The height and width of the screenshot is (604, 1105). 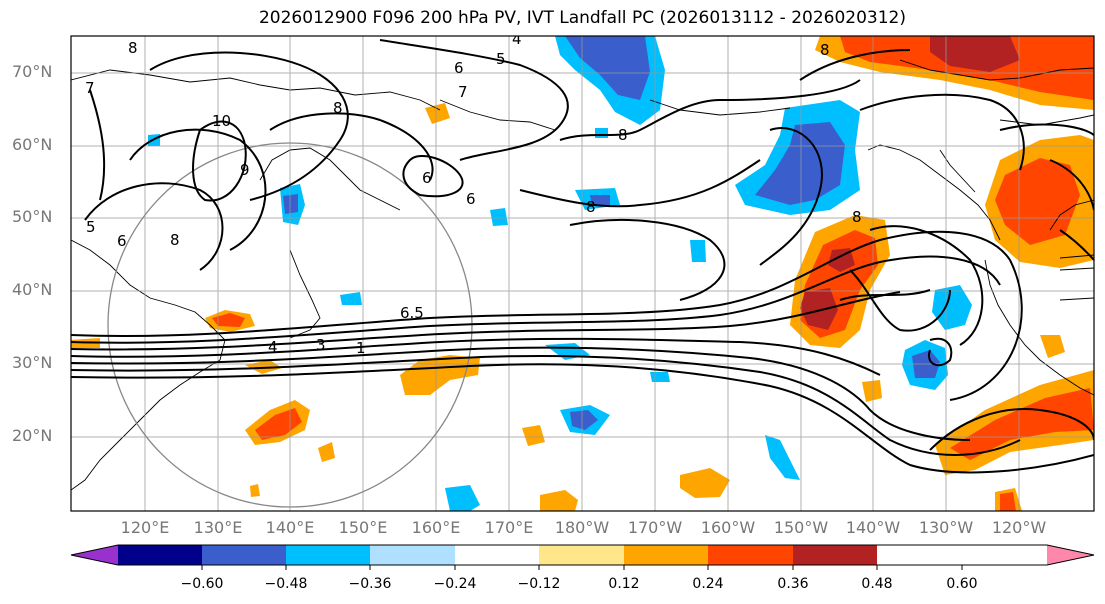 What do you see at coordinates (509, 527) in the screenshot?
I see `lon-label: 170°E` at bounding box center [509, 527].